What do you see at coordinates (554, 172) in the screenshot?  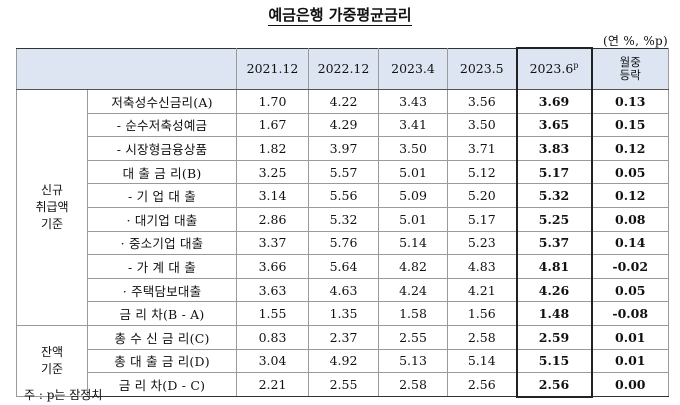 I see `cell-latest: 5.17` at bounding box center [554, 172].